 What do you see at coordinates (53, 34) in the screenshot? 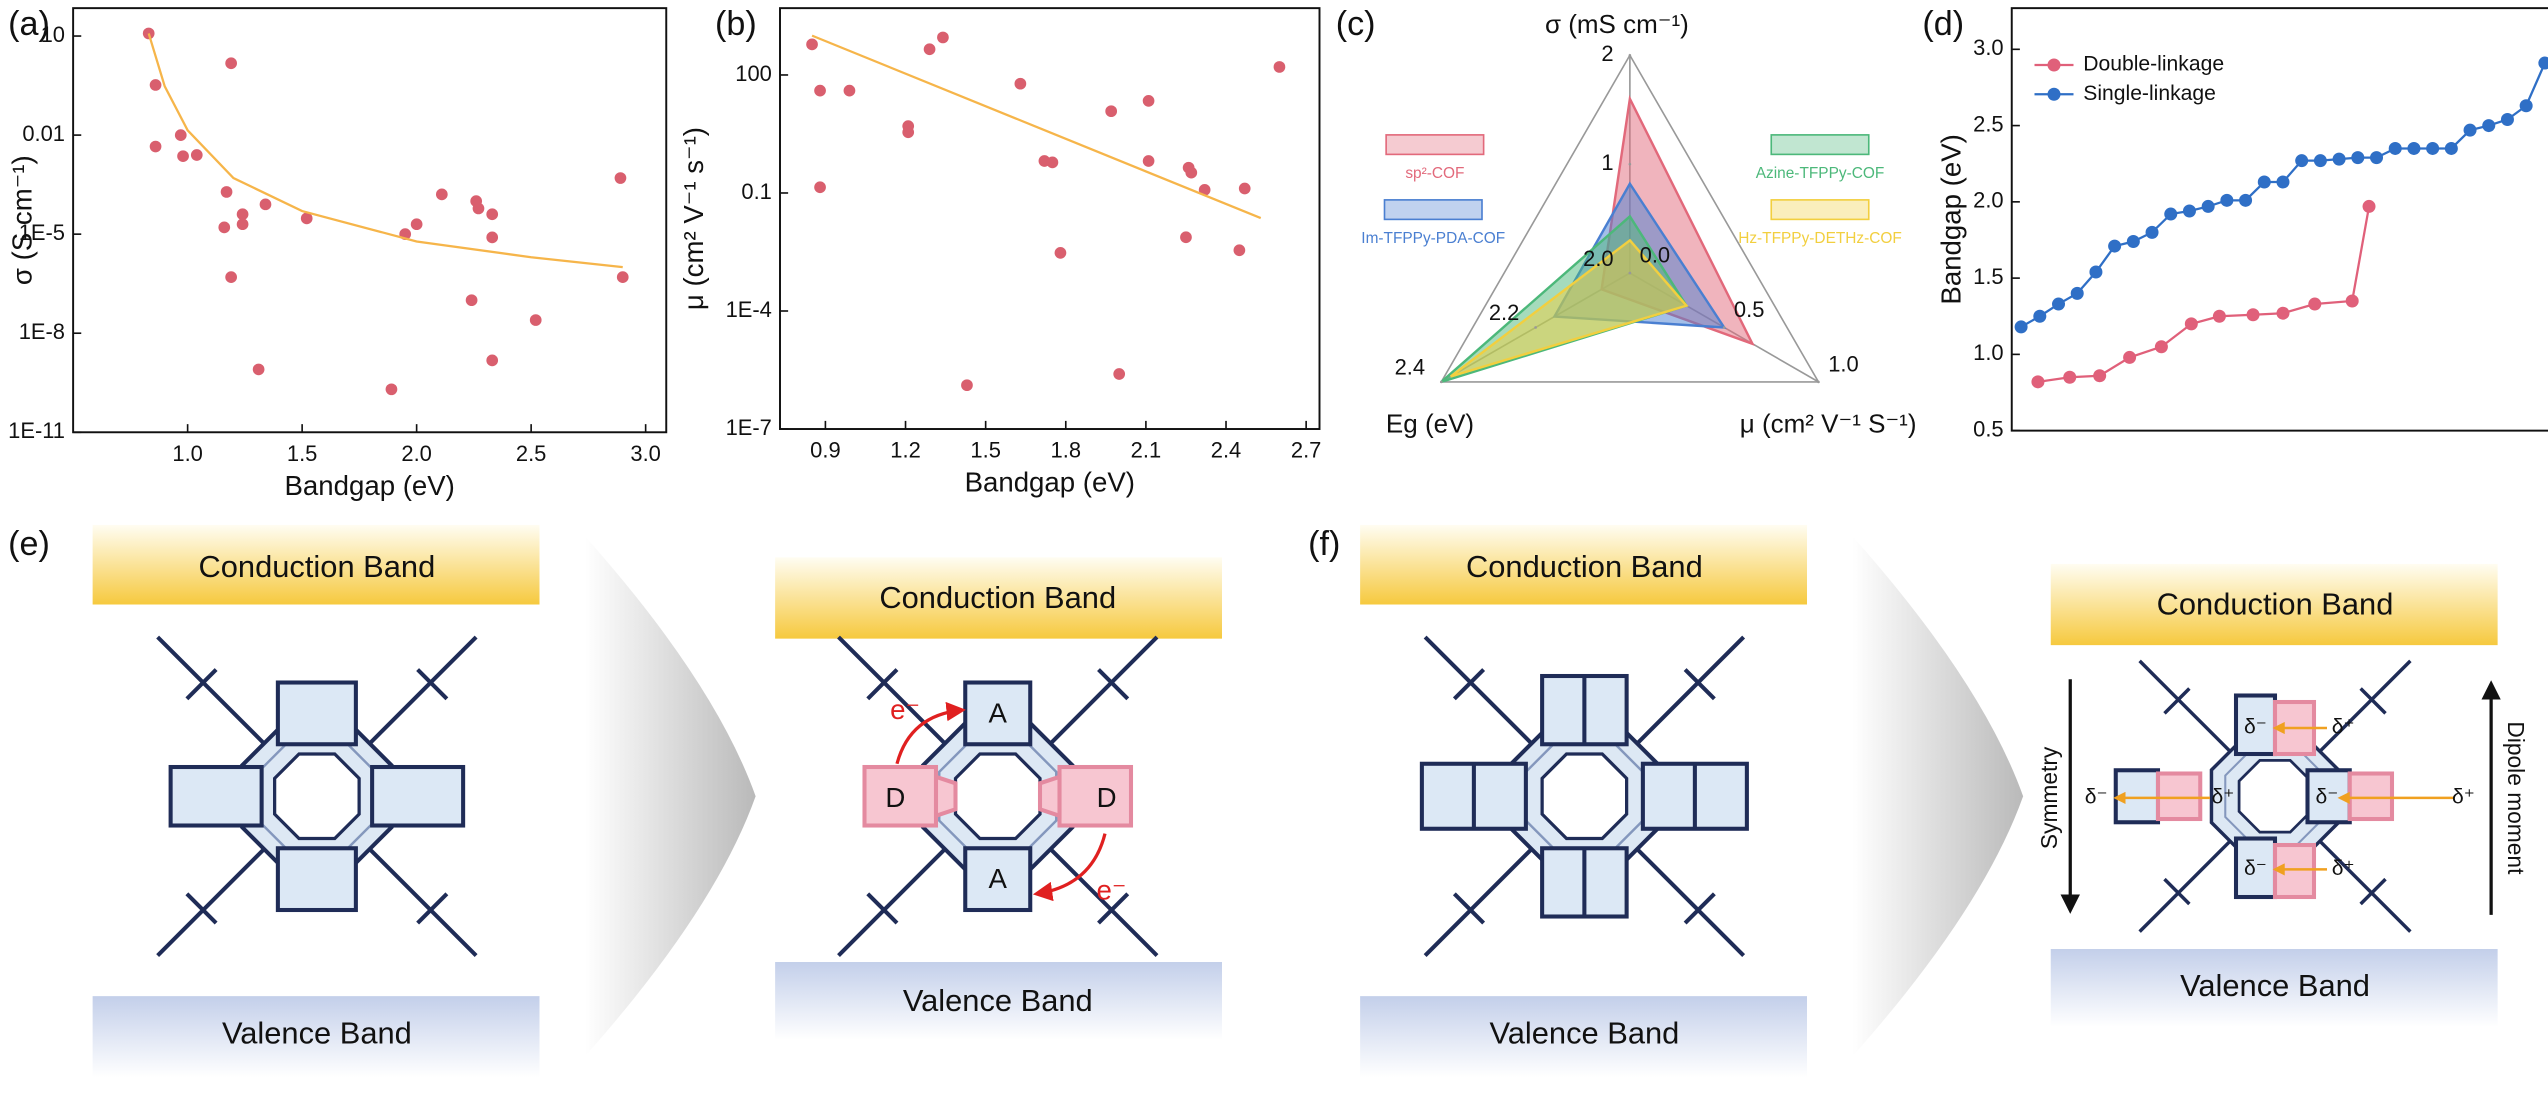
I see `y-tick-label: 10` at bounding box center [53, 34].